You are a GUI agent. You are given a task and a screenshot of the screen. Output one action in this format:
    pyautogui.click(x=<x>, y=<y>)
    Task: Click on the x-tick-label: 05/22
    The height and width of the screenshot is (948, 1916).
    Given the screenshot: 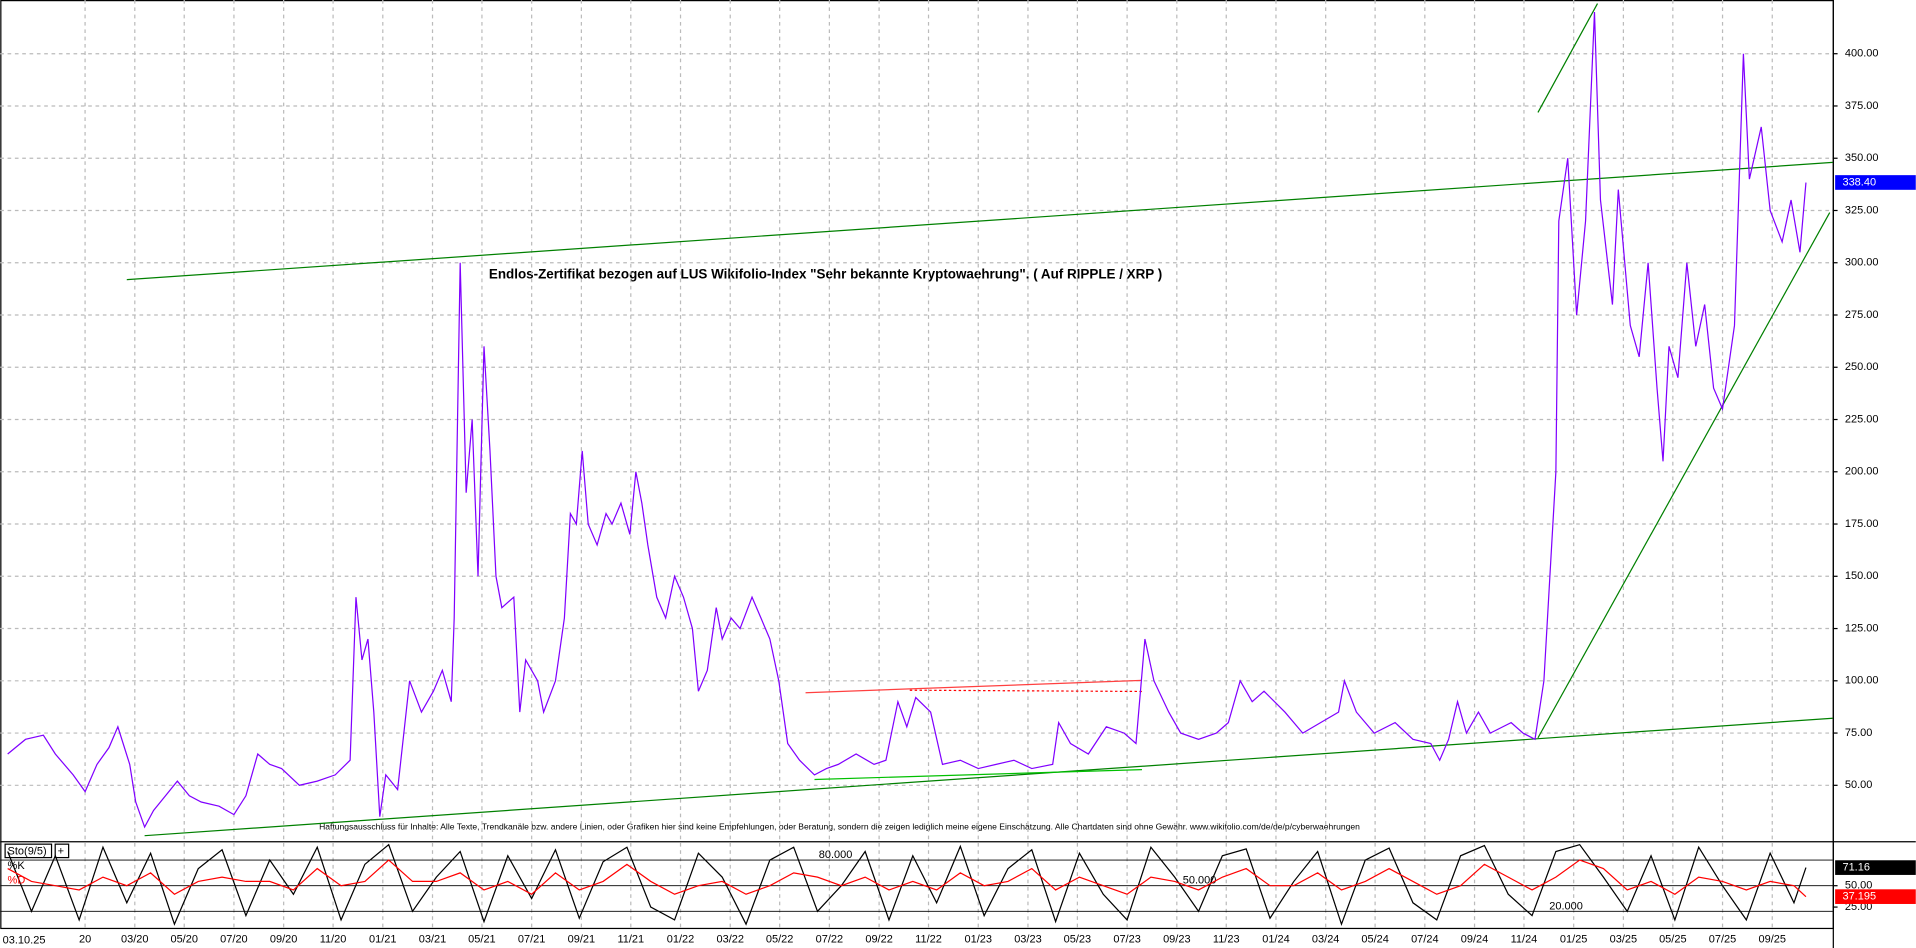 What is the action you would take?
    pyautogui.click(x=780, y=939)
    